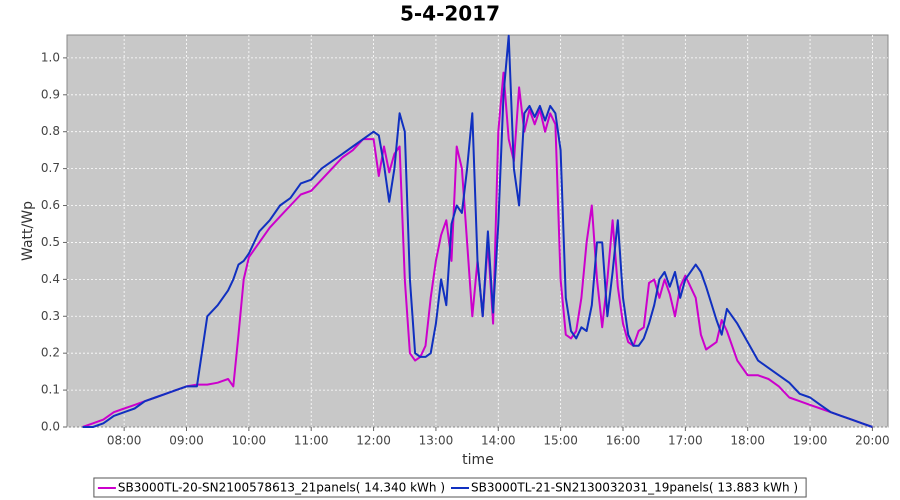 Image resolution: width=900 pixels, height=500 pixels. Describe the element at coordinates (186, 441) in the screenshot. I see `x-tick-label: 09:00` at that location.